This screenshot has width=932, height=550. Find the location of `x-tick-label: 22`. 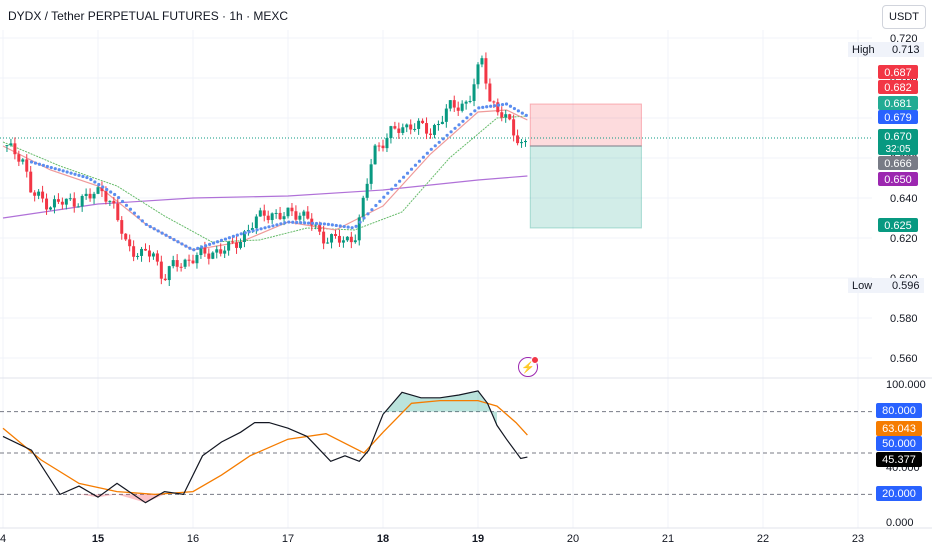

x-tick-label: 22 is located at coordinates (763, 539).